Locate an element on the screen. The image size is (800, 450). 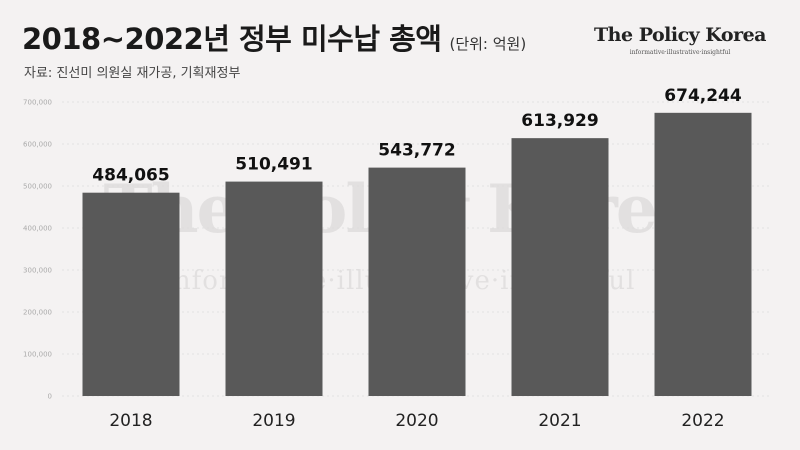
y-tick-label: 400,000 is located at coordinates (37, 229).